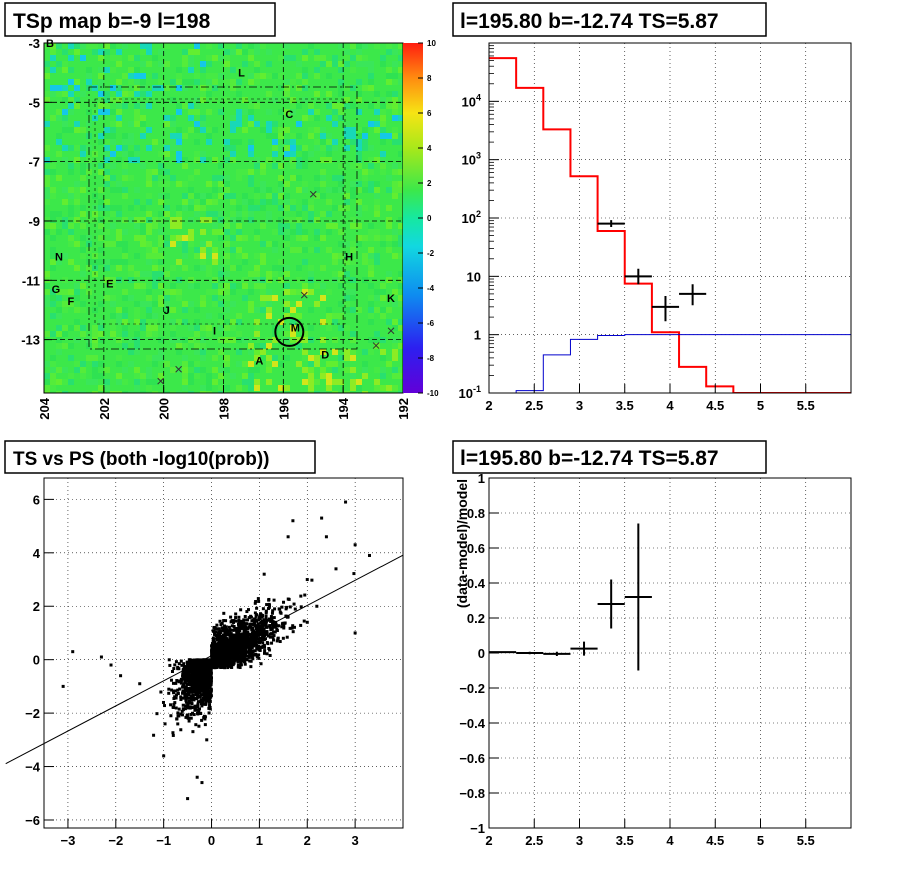  What do you see at coordinates (167, 311) in the screenshot?
I see `source-label: J` at bounding box center [167, 311].